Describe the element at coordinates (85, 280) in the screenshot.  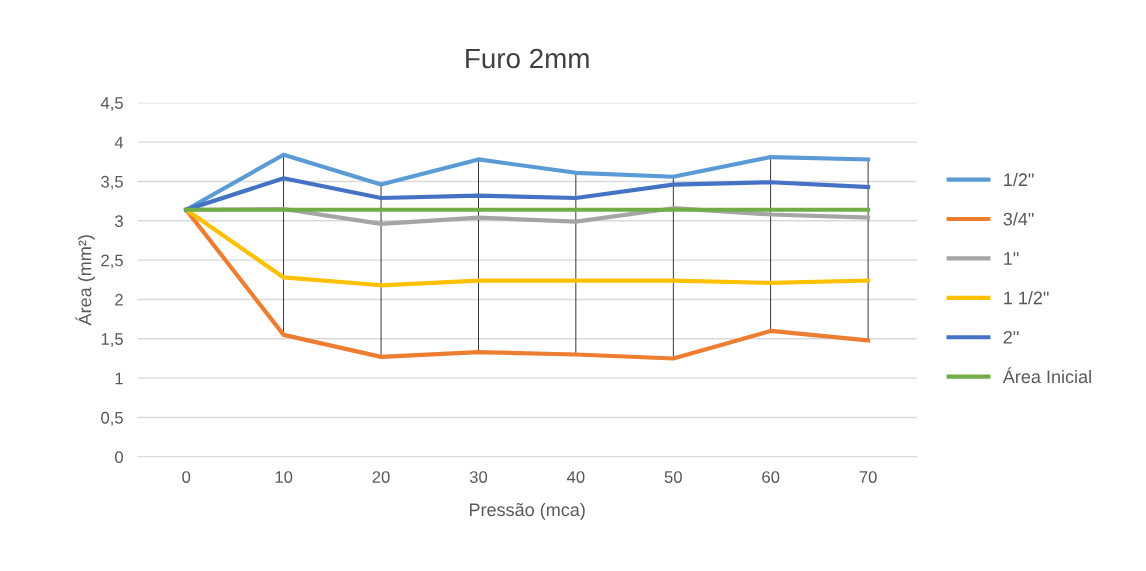
I see `y-axis-title: Área (mm²)` at that location.